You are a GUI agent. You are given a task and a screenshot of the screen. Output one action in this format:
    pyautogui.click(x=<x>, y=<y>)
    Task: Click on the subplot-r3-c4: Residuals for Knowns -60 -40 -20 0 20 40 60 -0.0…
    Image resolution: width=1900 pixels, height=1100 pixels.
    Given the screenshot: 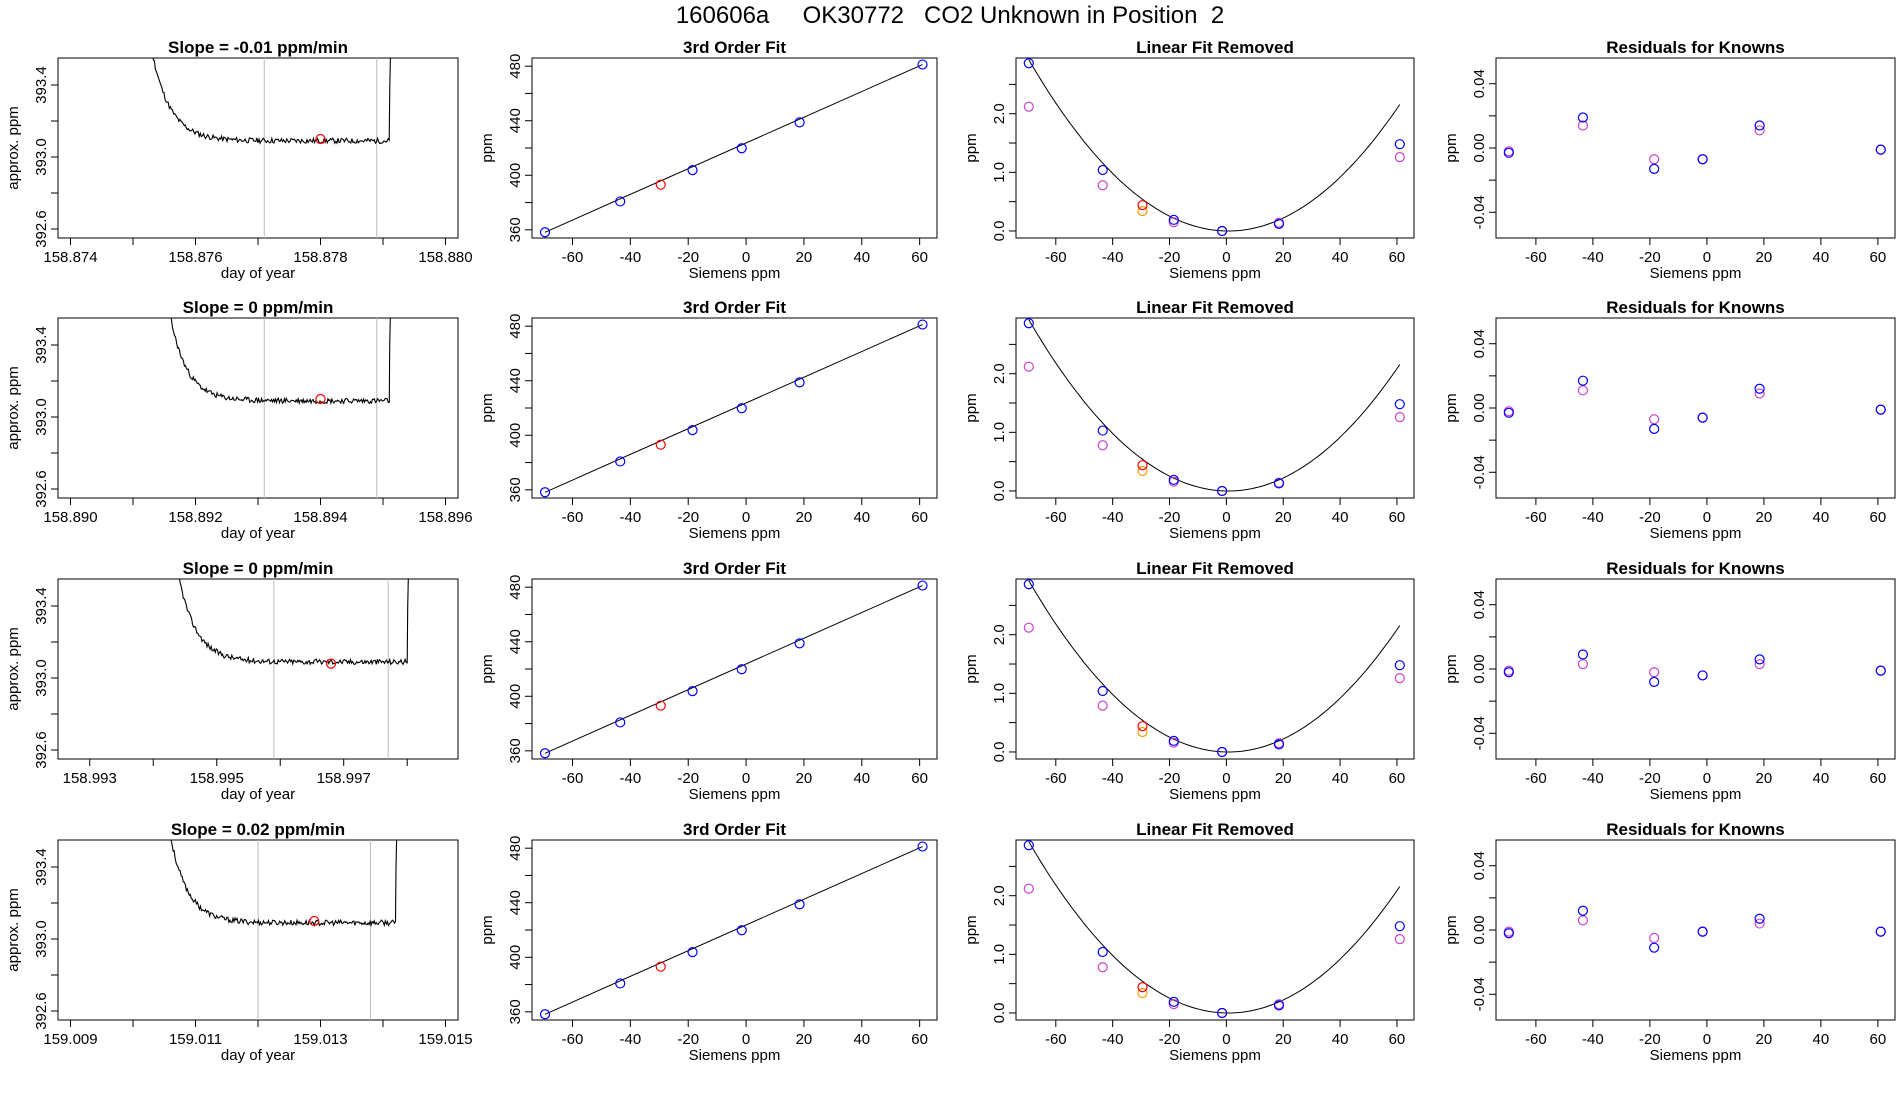 What is the action you would take?
    pyautogui.click(x=1669, y=681)
    